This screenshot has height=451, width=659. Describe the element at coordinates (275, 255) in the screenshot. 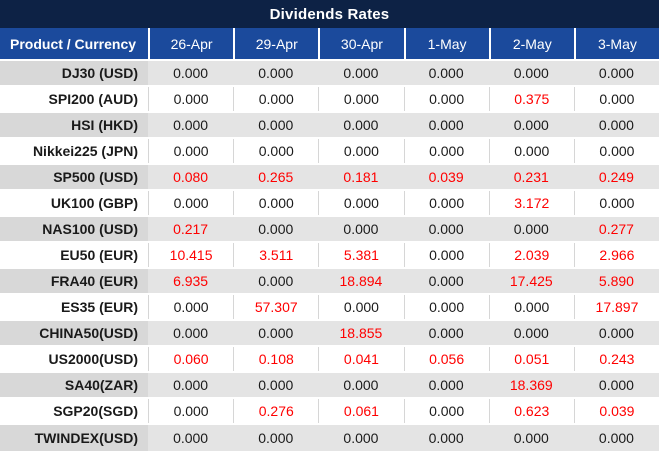

I see `dividend-value: 3.511` at that location.